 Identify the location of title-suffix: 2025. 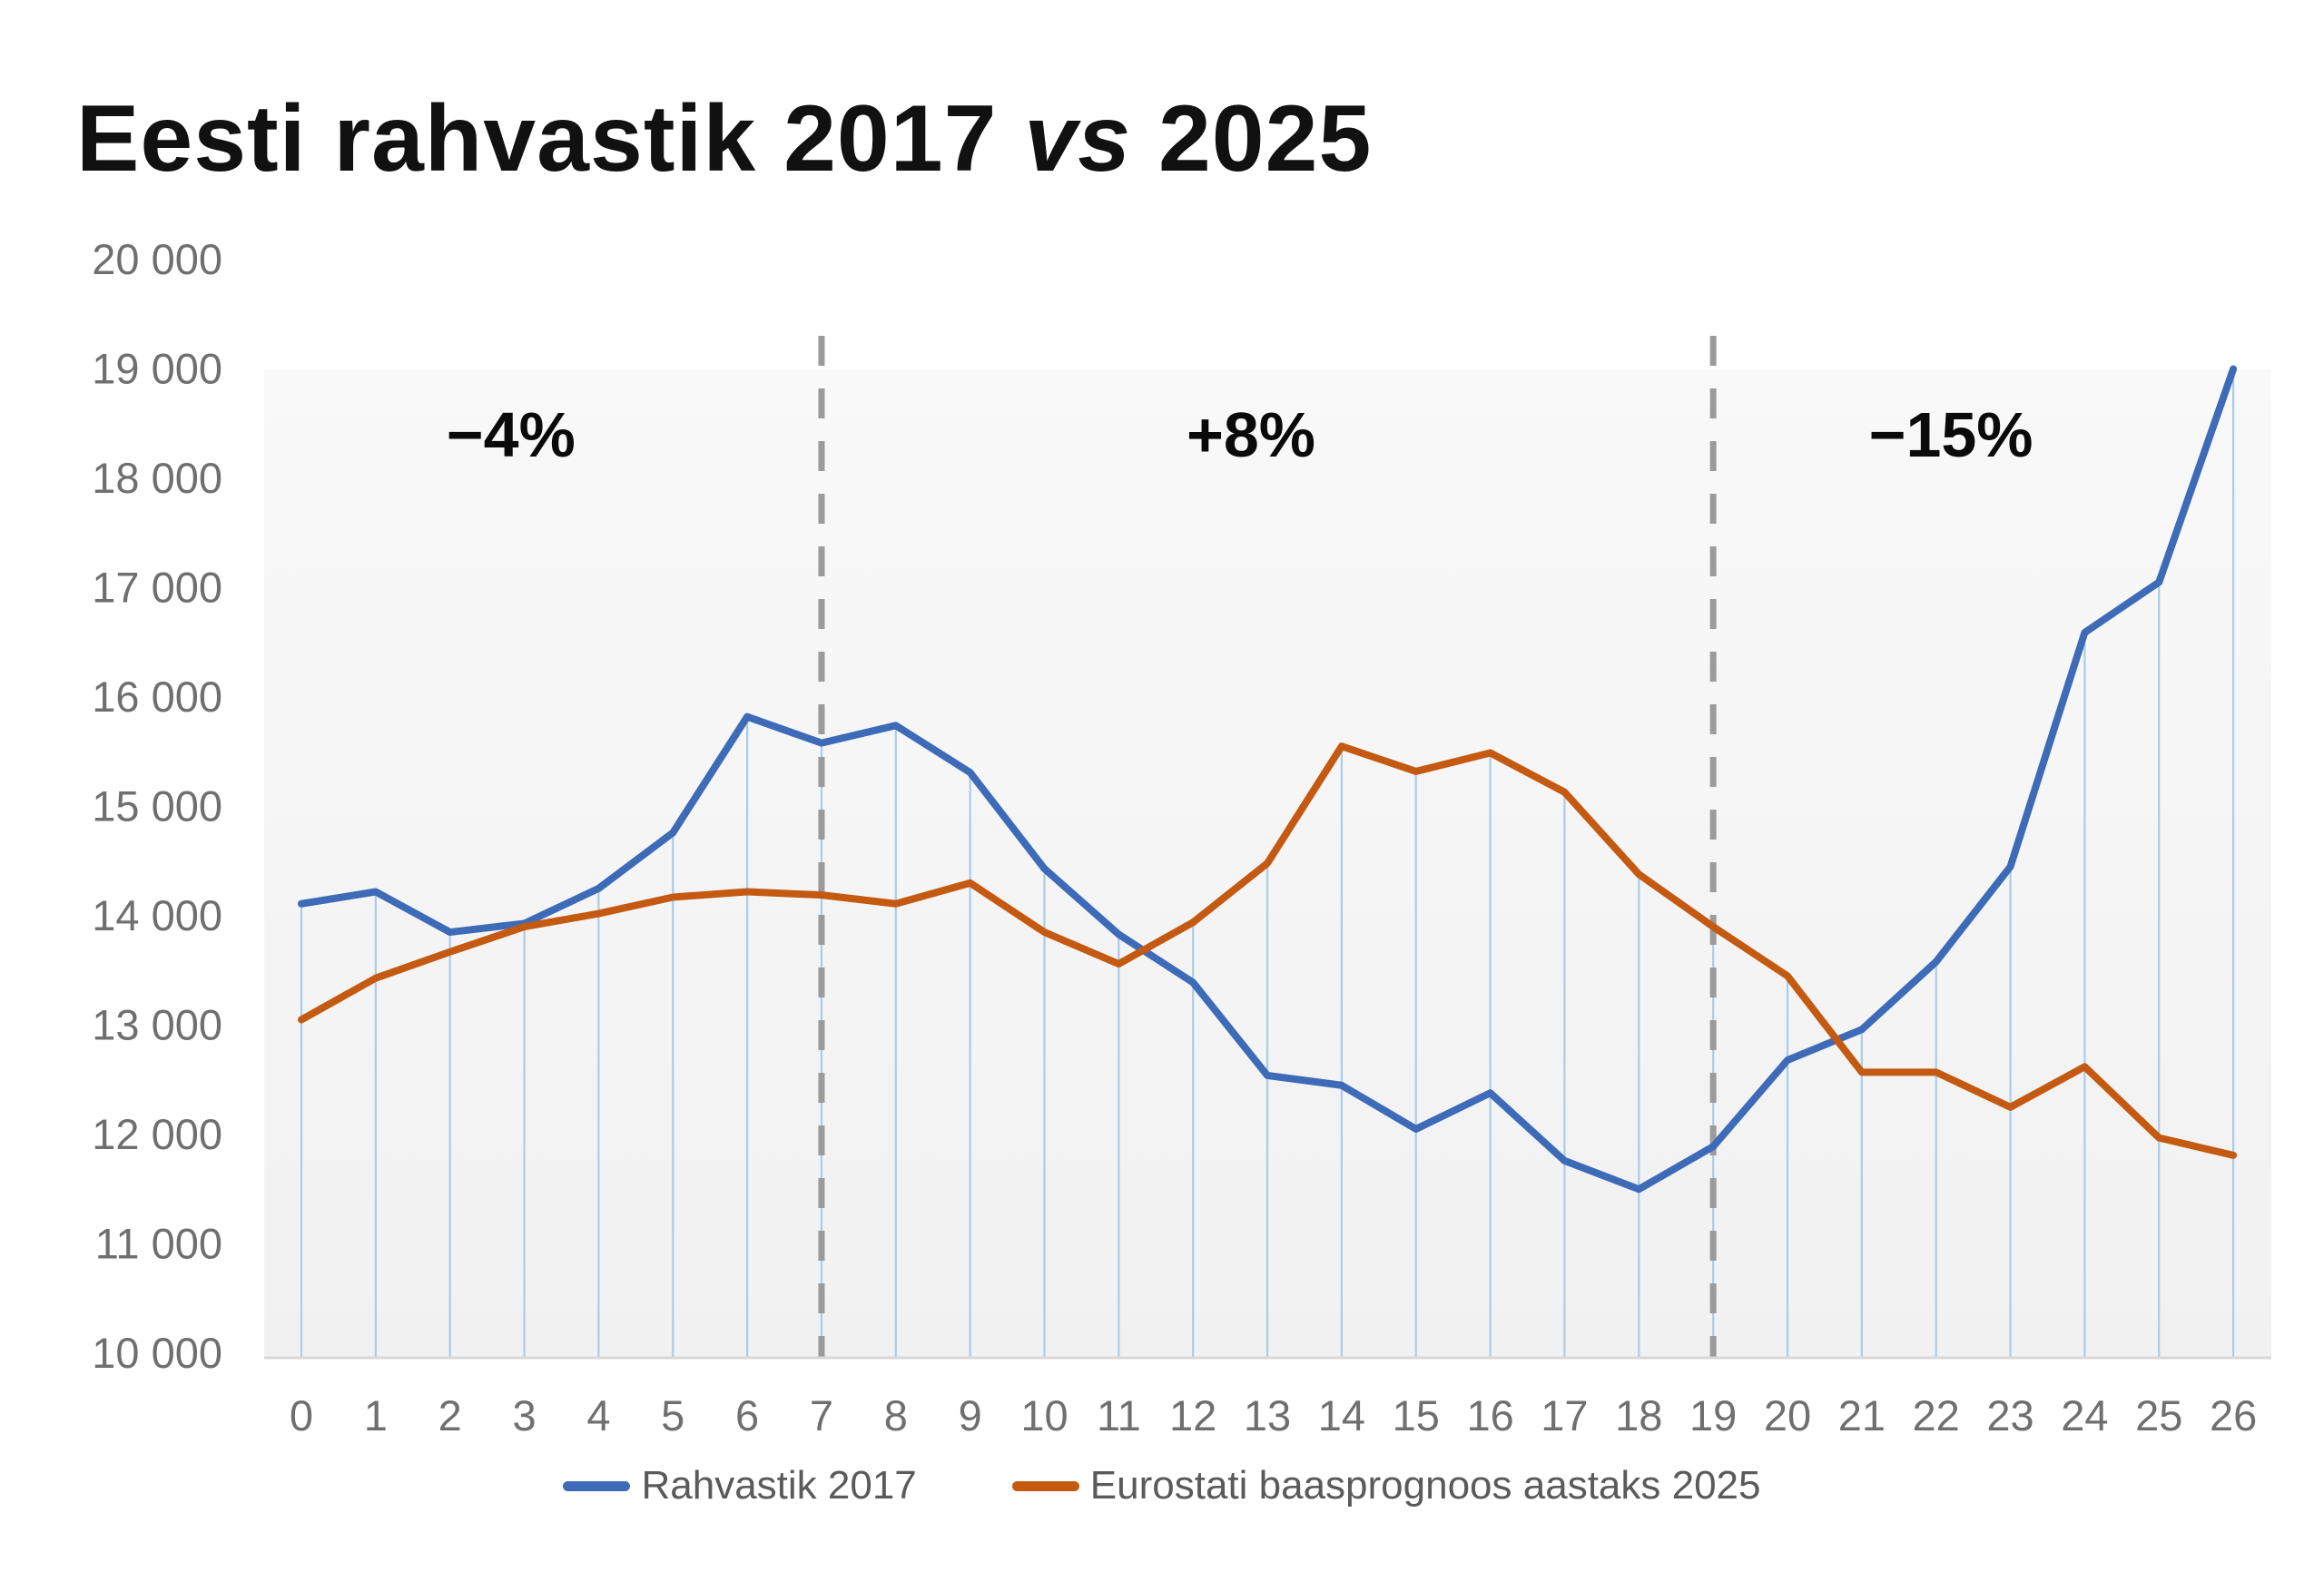
(1265, 138).